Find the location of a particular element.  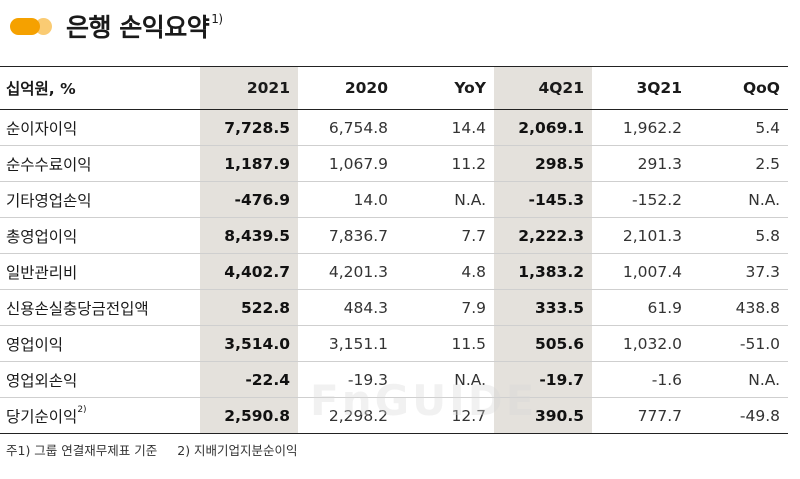

table-cell: 3,151.1 is located at coordinates (347, 343).